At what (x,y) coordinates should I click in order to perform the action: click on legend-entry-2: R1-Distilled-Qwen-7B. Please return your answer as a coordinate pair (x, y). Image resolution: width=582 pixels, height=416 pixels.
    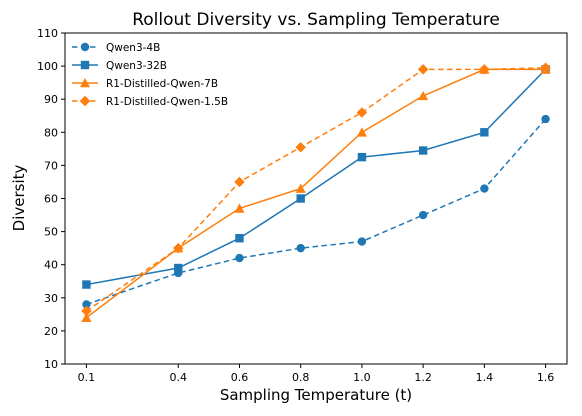
    Looking at the image, I should click on (145, 83).